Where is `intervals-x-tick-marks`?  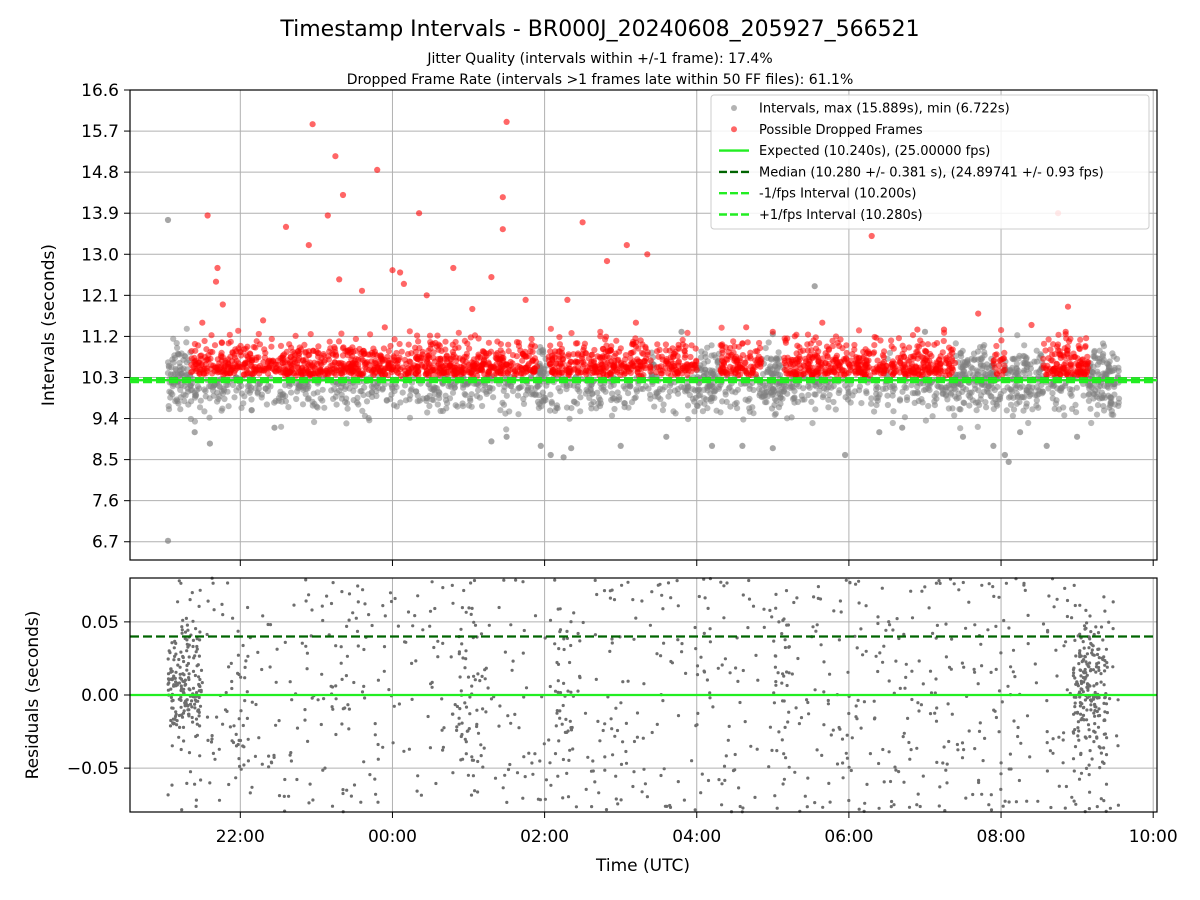
intervals-x-tick-marks is located at coordinates (696, 563).